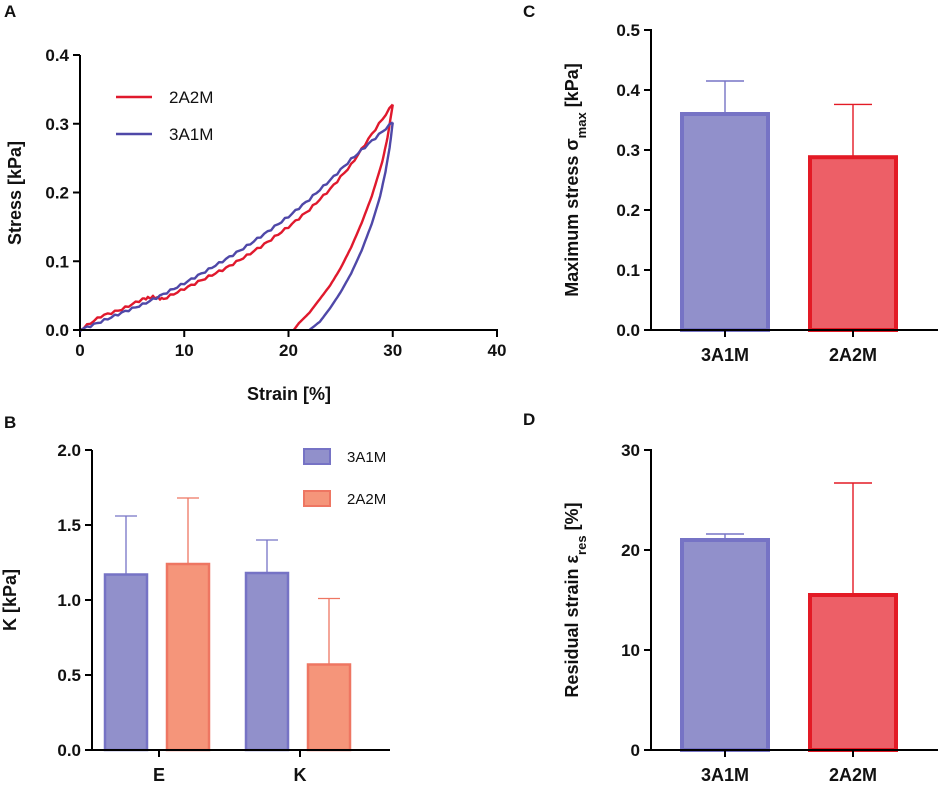 The image size is (941, 789). I want to click on panel-a-ytick-label: 0.1, so click(57, 261).